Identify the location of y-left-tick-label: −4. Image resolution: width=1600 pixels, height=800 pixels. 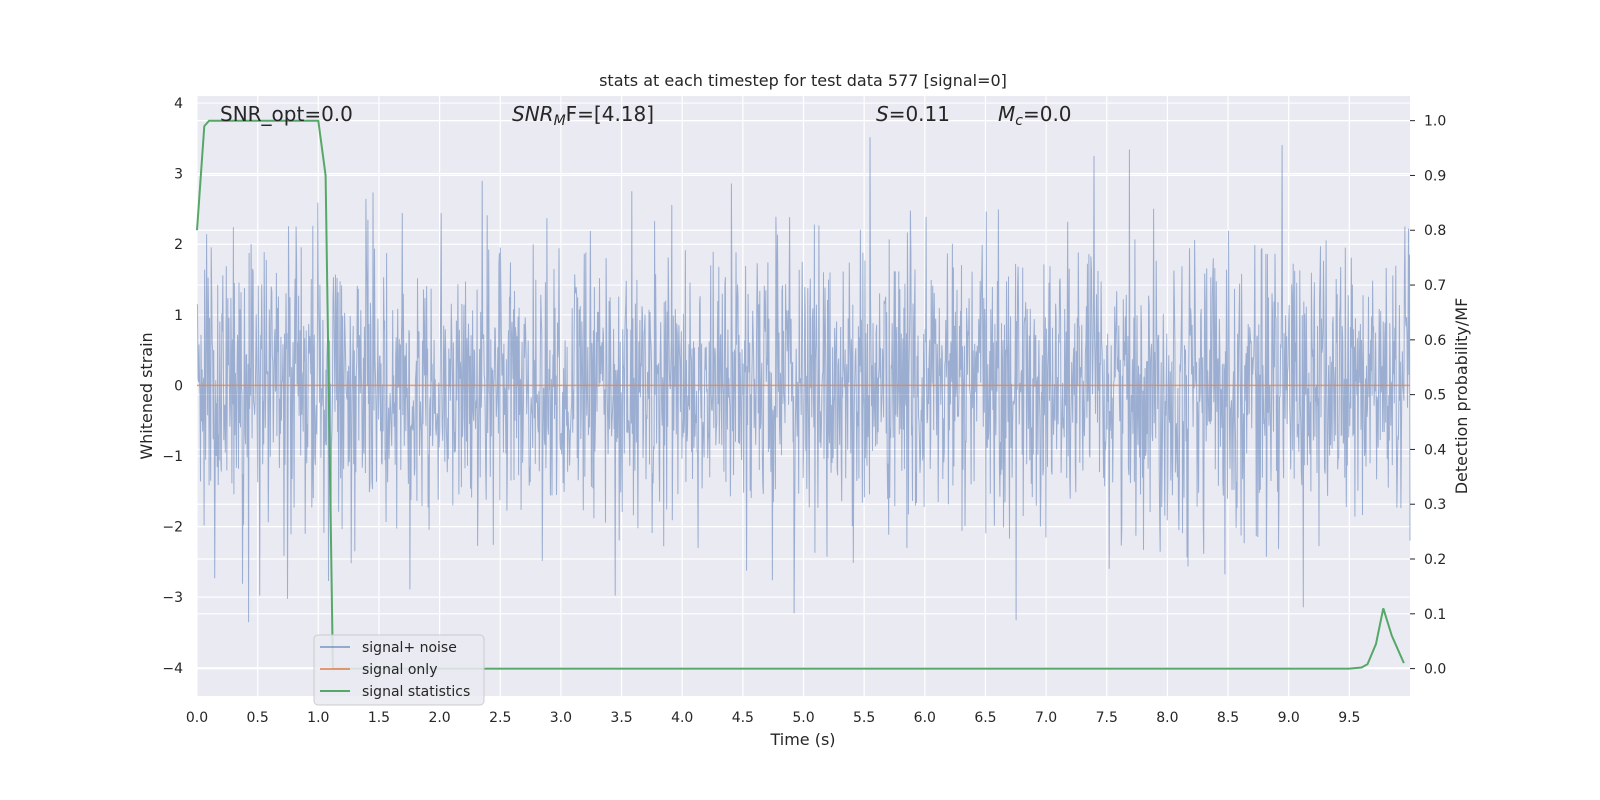
(172, 669).